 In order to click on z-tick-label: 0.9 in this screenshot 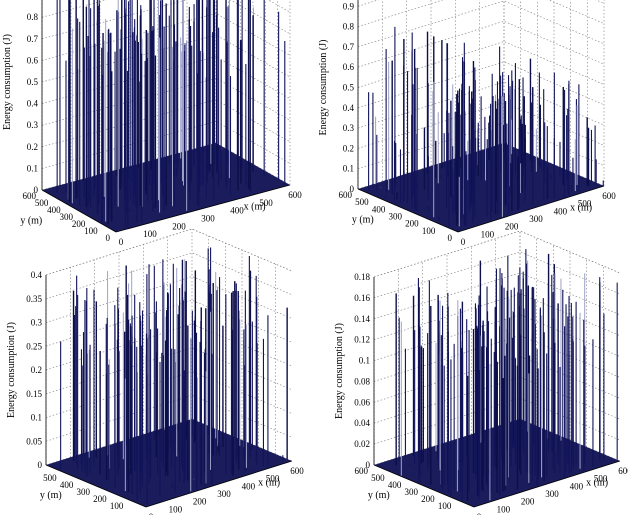, I will do `click(33, 0)`.